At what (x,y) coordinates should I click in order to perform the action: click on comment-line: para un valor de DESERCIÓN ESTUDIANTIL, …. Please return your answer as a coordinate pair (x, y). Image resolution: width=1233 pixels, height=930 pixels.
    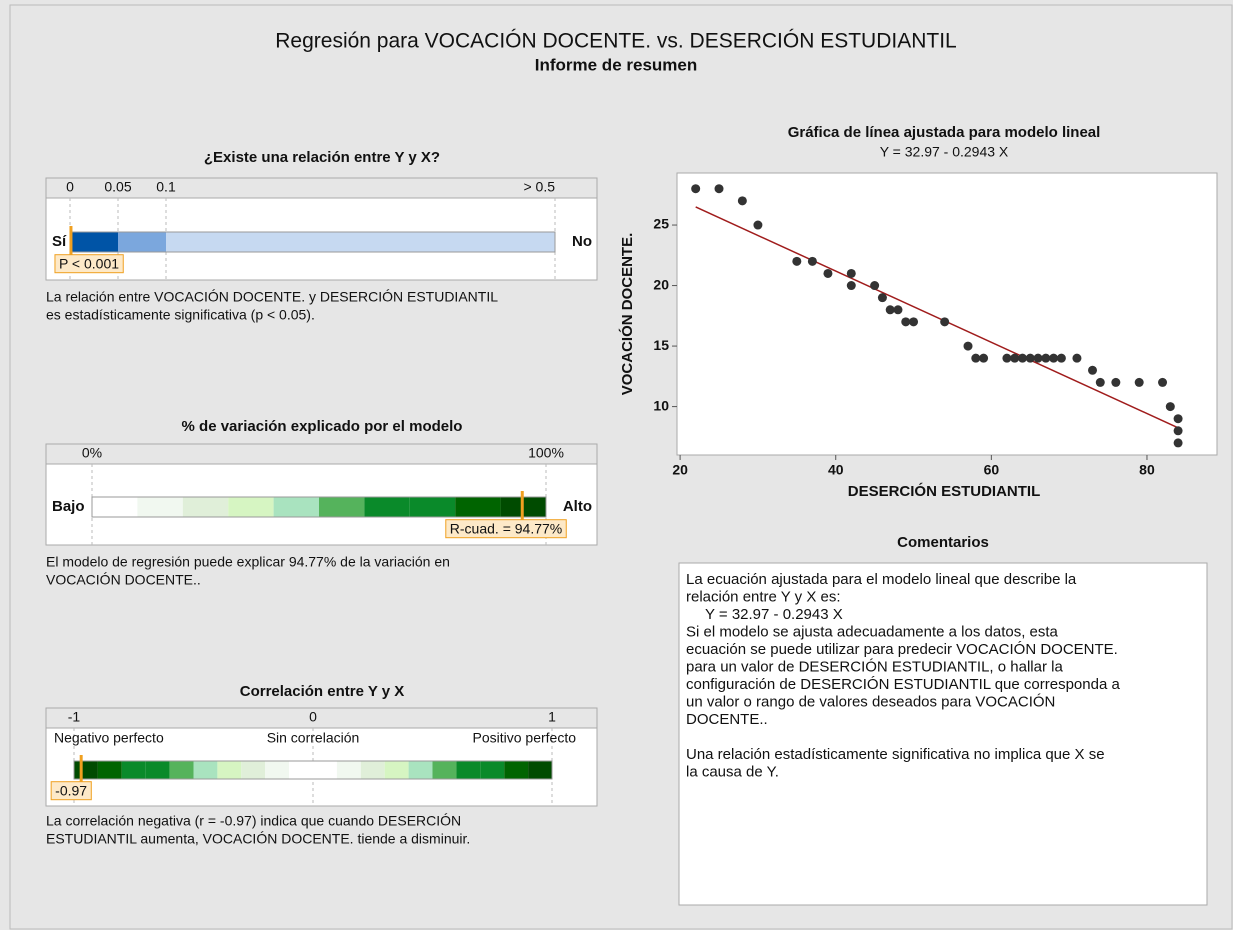
    Looking at the image, I should click on (874, 666).